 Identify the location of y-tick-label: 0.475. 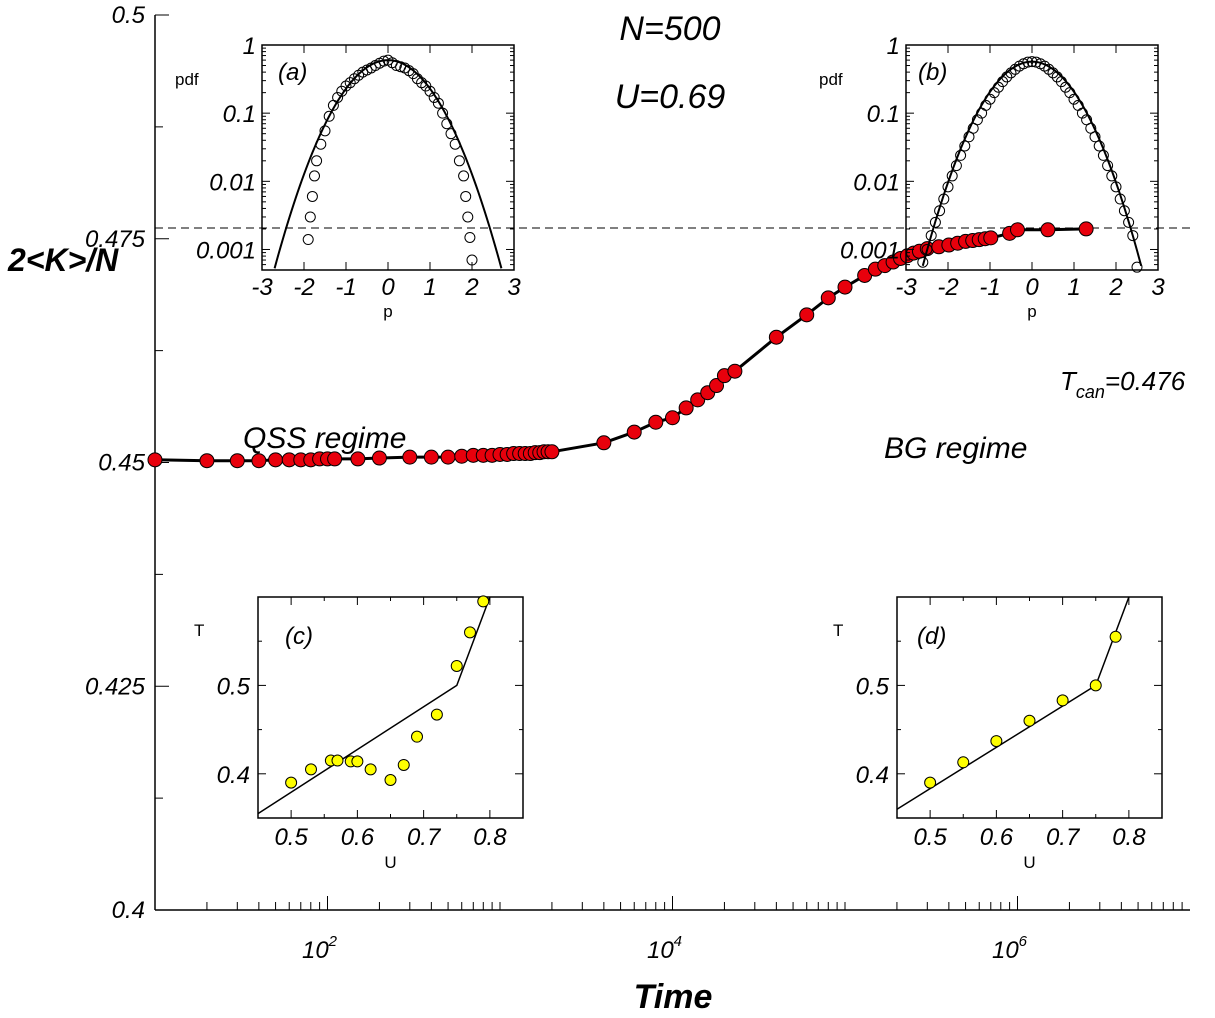
(115, 239).